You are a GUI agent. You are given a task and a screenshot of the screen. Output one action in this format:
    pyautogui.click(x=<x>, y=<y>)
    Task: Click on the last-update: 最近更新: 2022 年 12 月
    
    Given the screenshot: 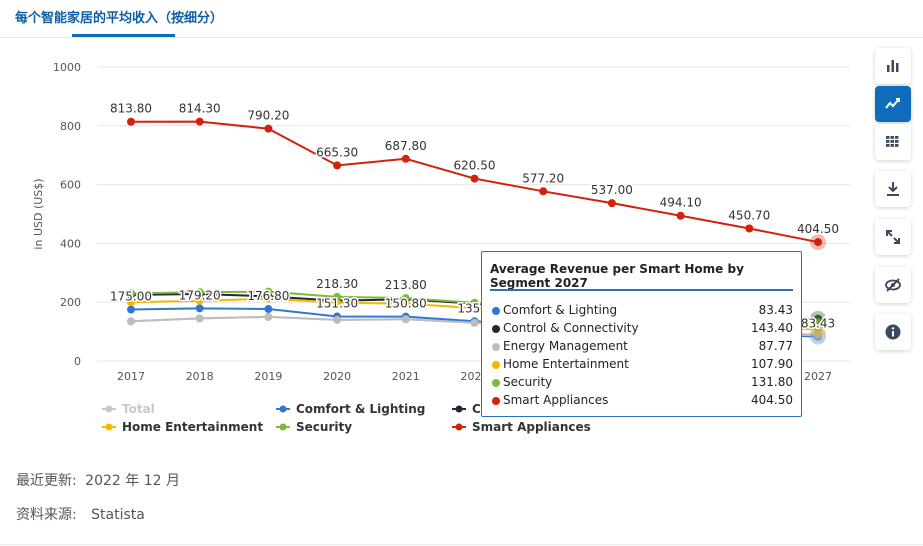 What is the action you would take?
    pyautogui.click(x=98, y=480)
    